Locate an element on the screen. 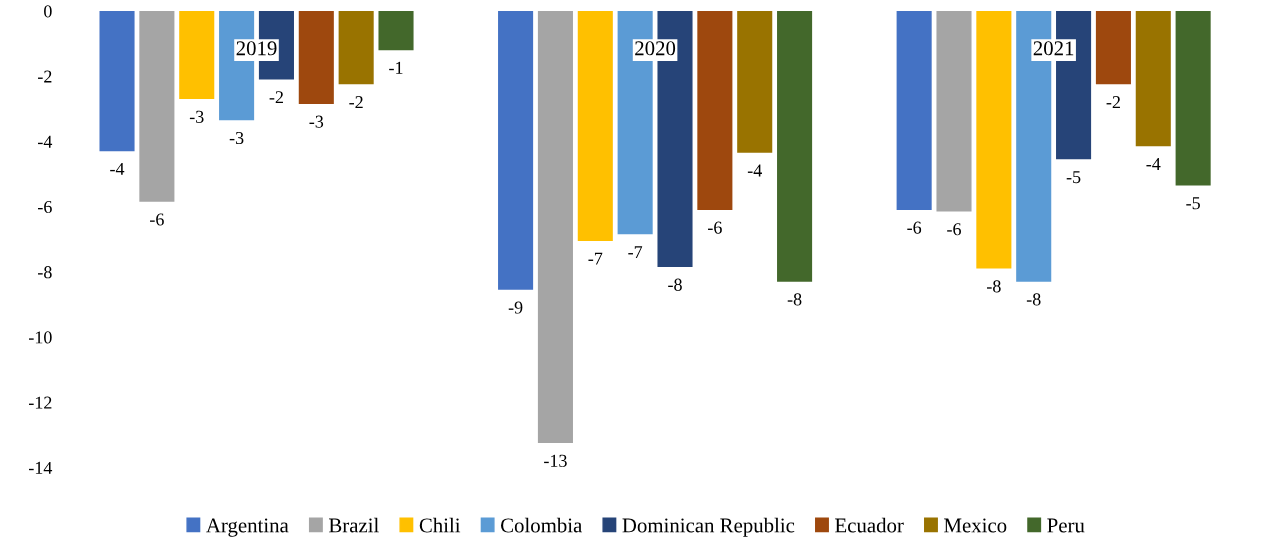 The height and width of the screenshot is (550, 1272). x-tick-label: 2019 is located at coordinates (256, 48).